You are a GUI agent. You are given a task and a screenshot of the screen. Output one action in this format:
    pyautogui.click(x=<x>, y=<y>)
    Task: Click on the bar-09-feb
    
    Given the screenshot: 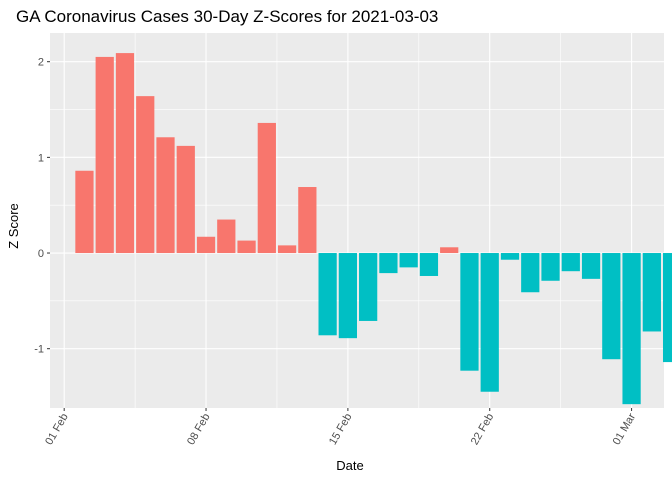 What is the action you would take?
    pyautogui.click(x=226, y=236)
    